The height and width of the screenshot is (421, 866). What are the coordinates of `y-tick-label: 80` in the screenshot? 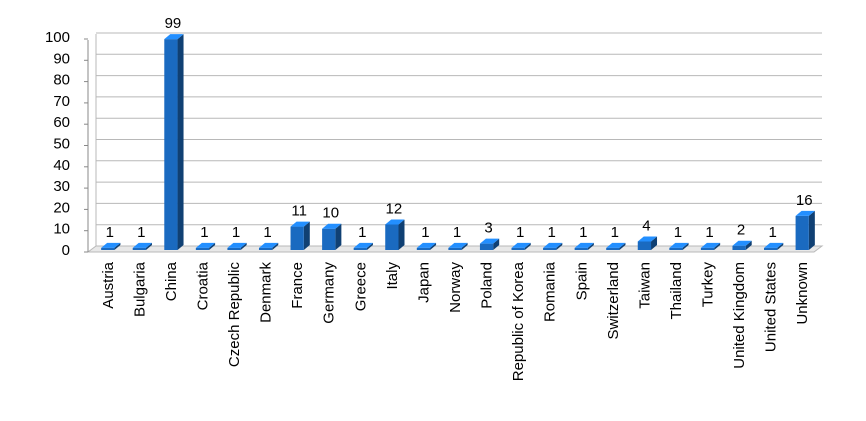 It's located at (61, 80).